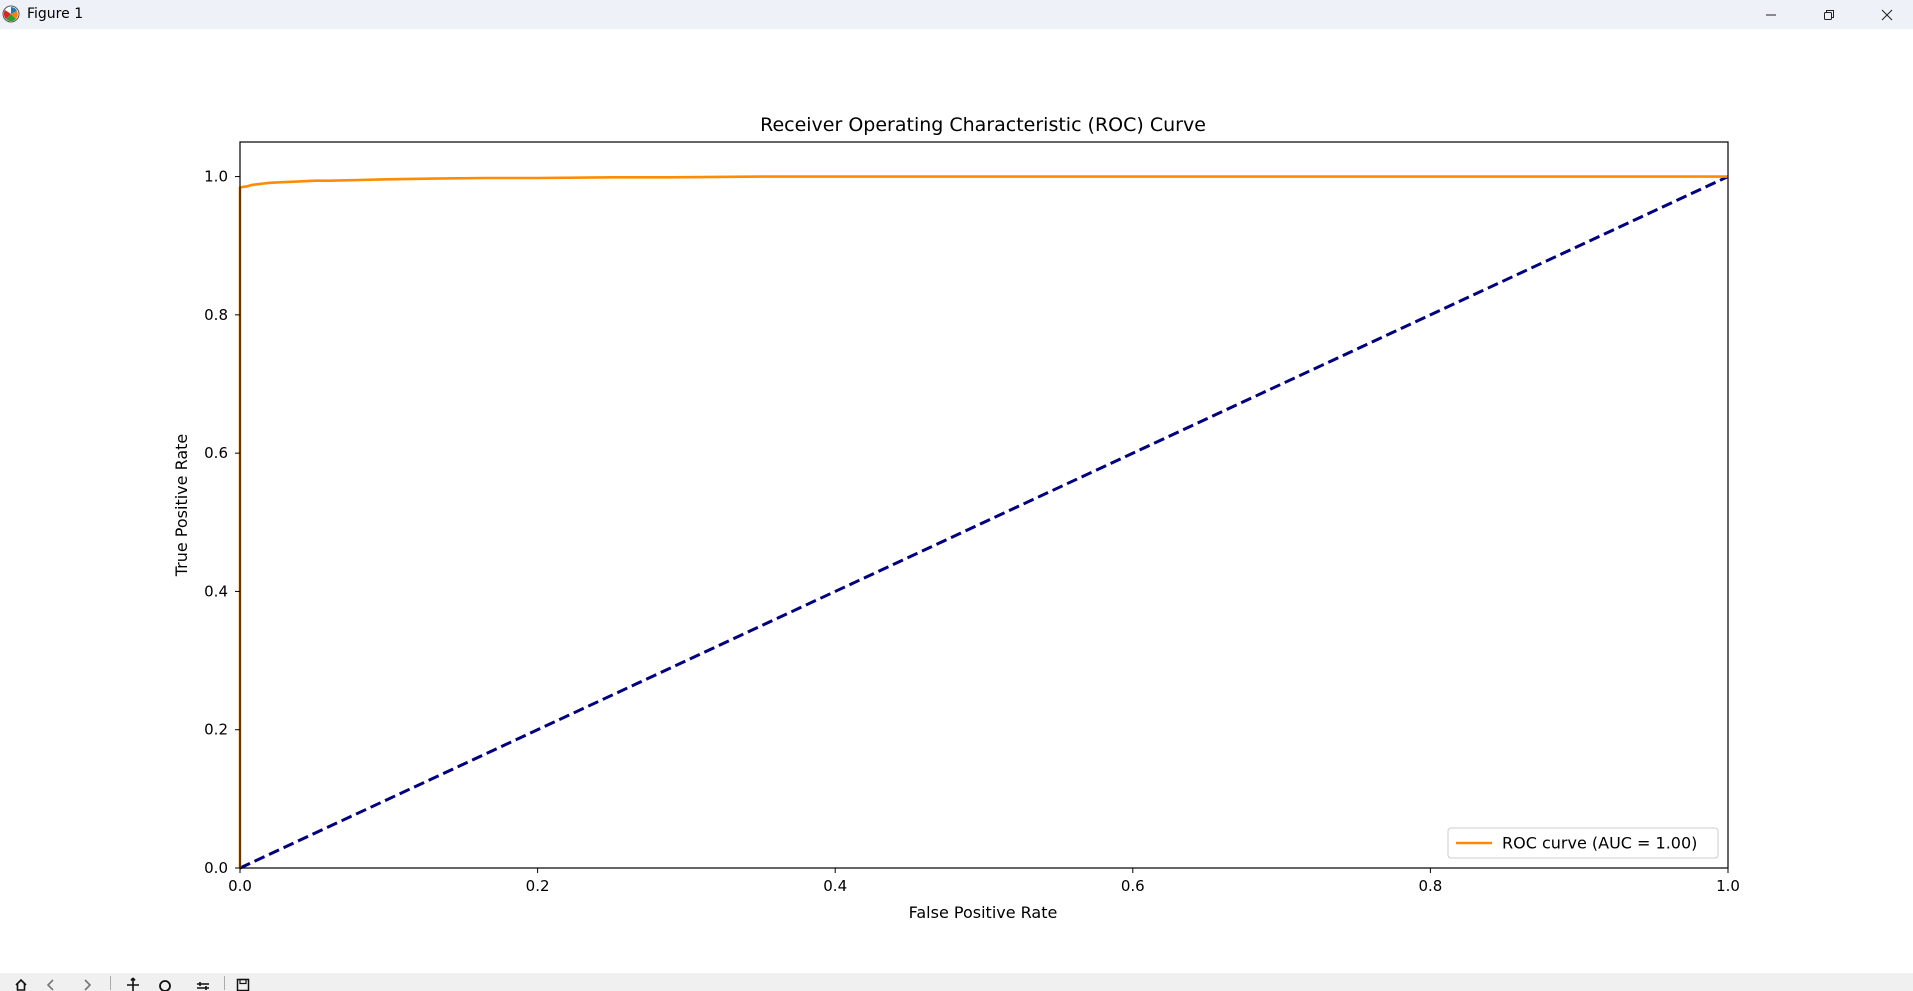 Image resolution: width=1913 pixels, height=991 pixels. What do you see at coordinates (133, 984) in the screenshot?
I see `pan-icon` at bounding box center [133, 984].